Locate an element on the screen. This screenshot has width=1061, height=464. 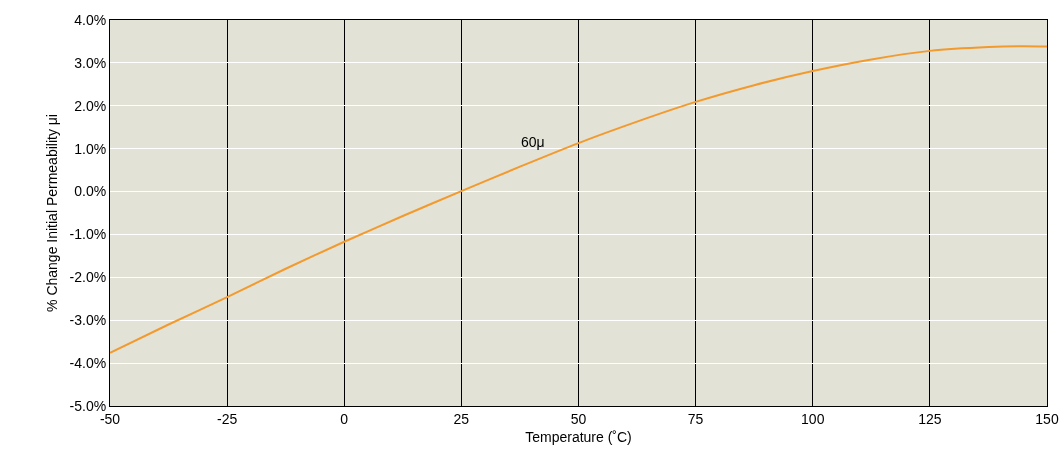
y-tick-label: 1.0% is located at coordinates (90, 148).